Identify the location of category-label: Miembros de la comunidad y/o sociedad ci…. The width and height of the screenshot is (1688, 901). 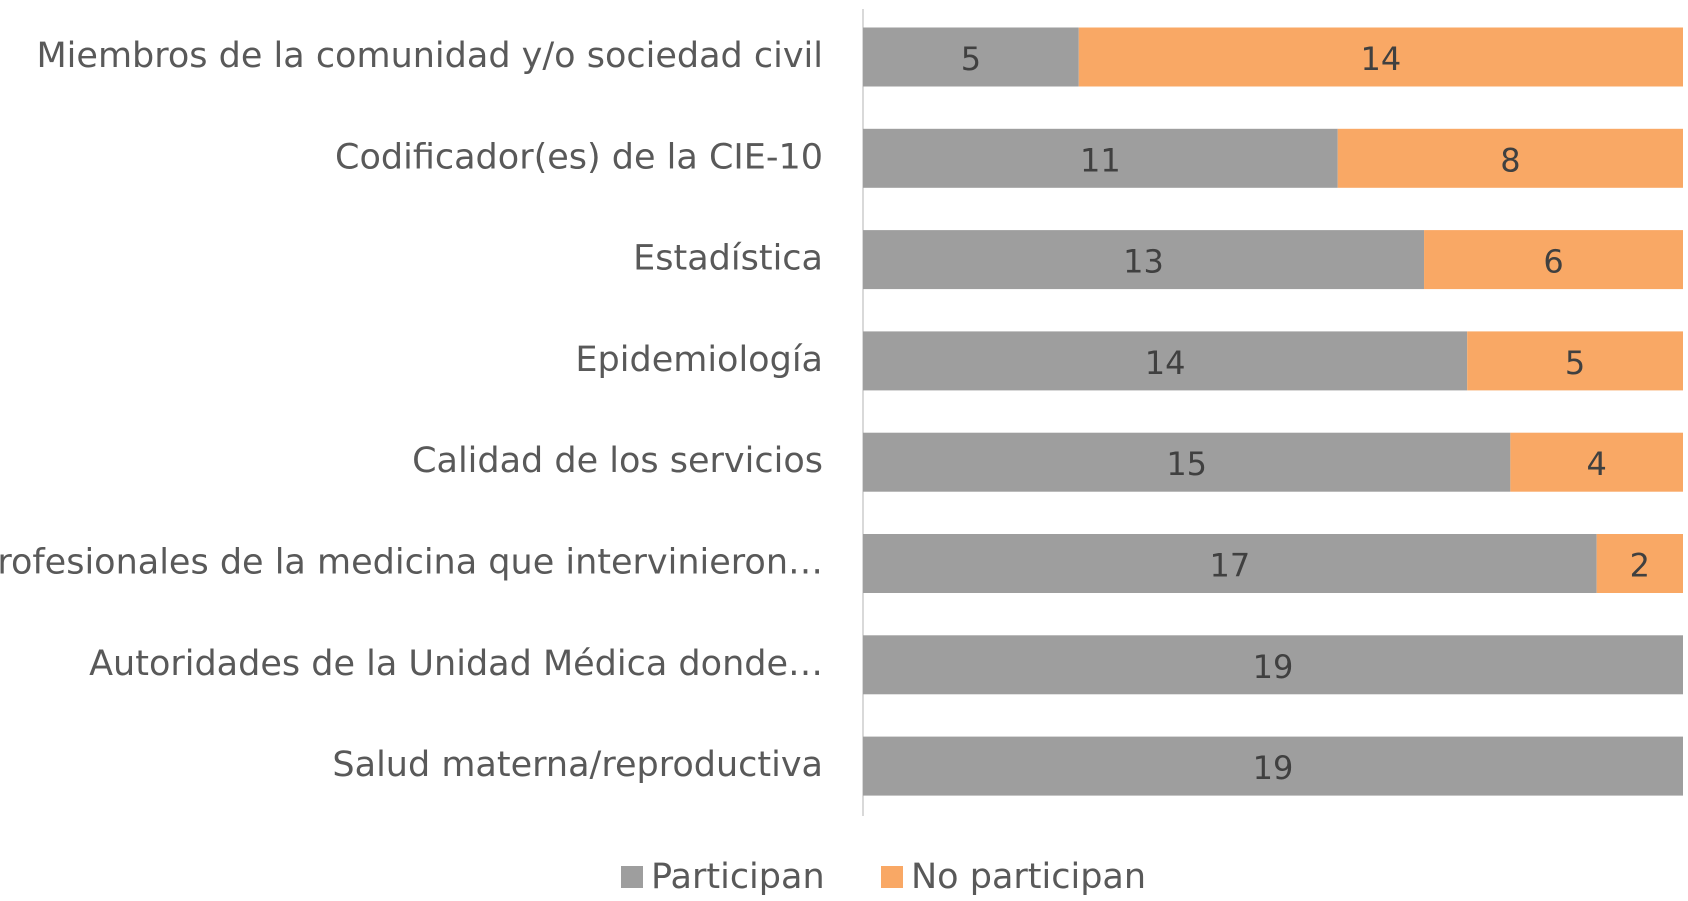
(429, 56).